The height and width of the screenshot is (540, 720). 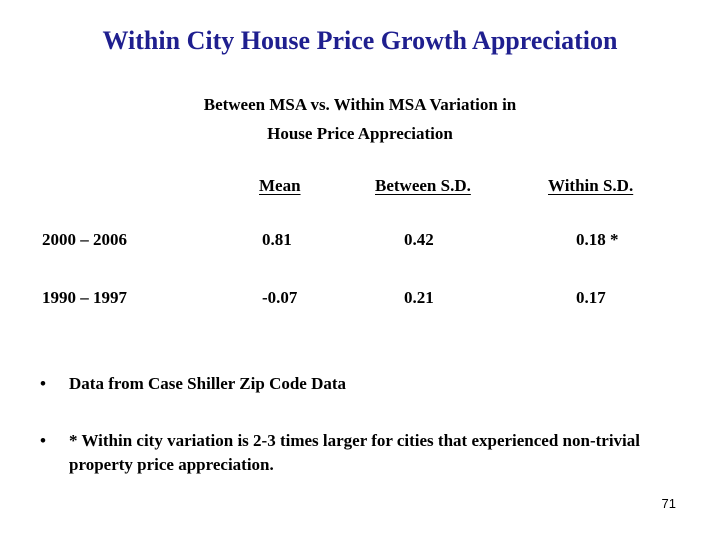 What do you see at coordinates (591, 297) in the screenshot?
I see `cell-within-sd-1990-1997: 0.17` at bounding box center [591, 297].